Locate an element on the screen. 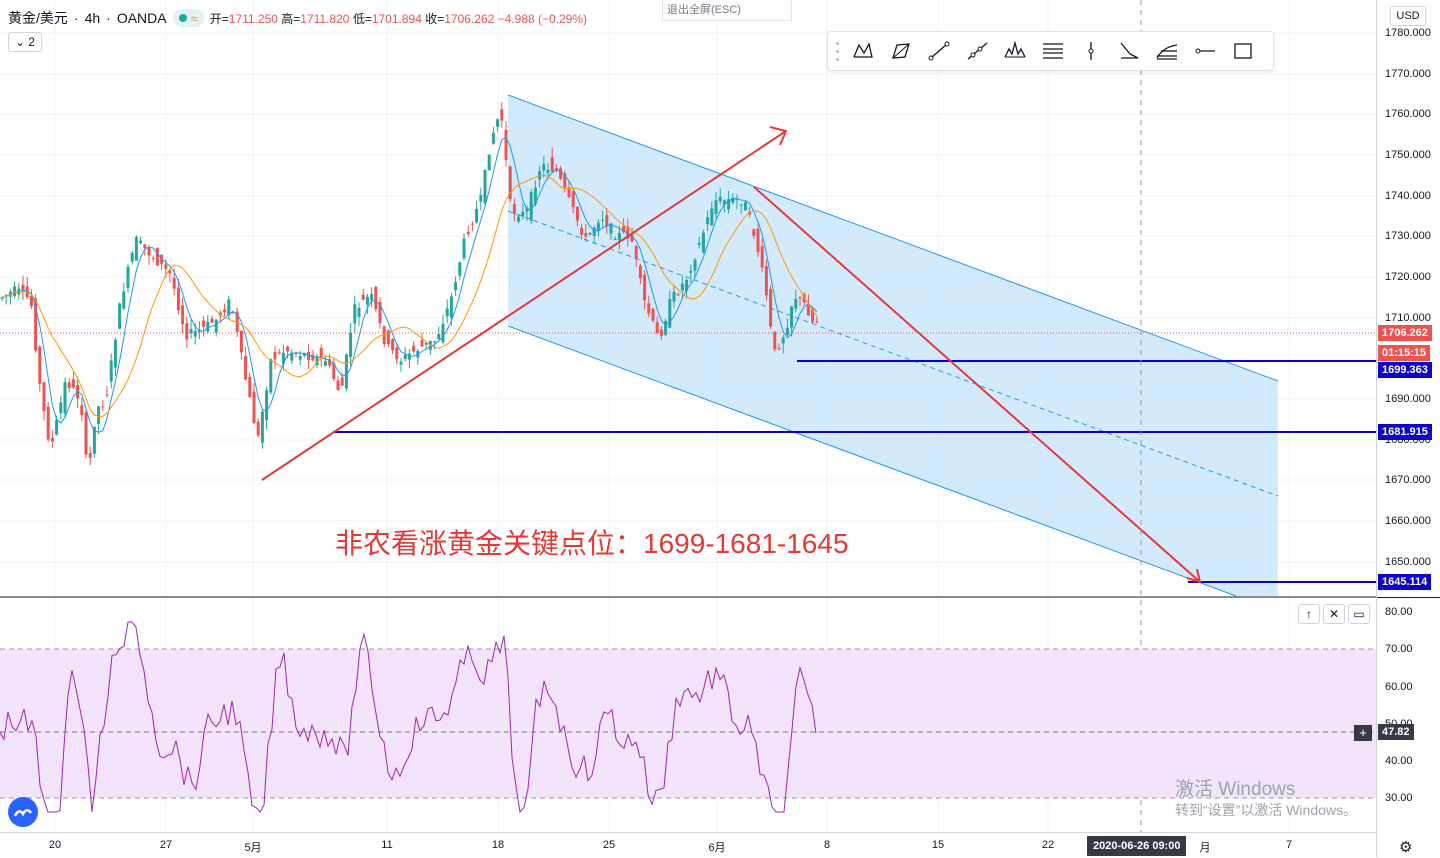 This screenshot has width=1440, height=858. ray-icon is located at coordinates (977, 51).